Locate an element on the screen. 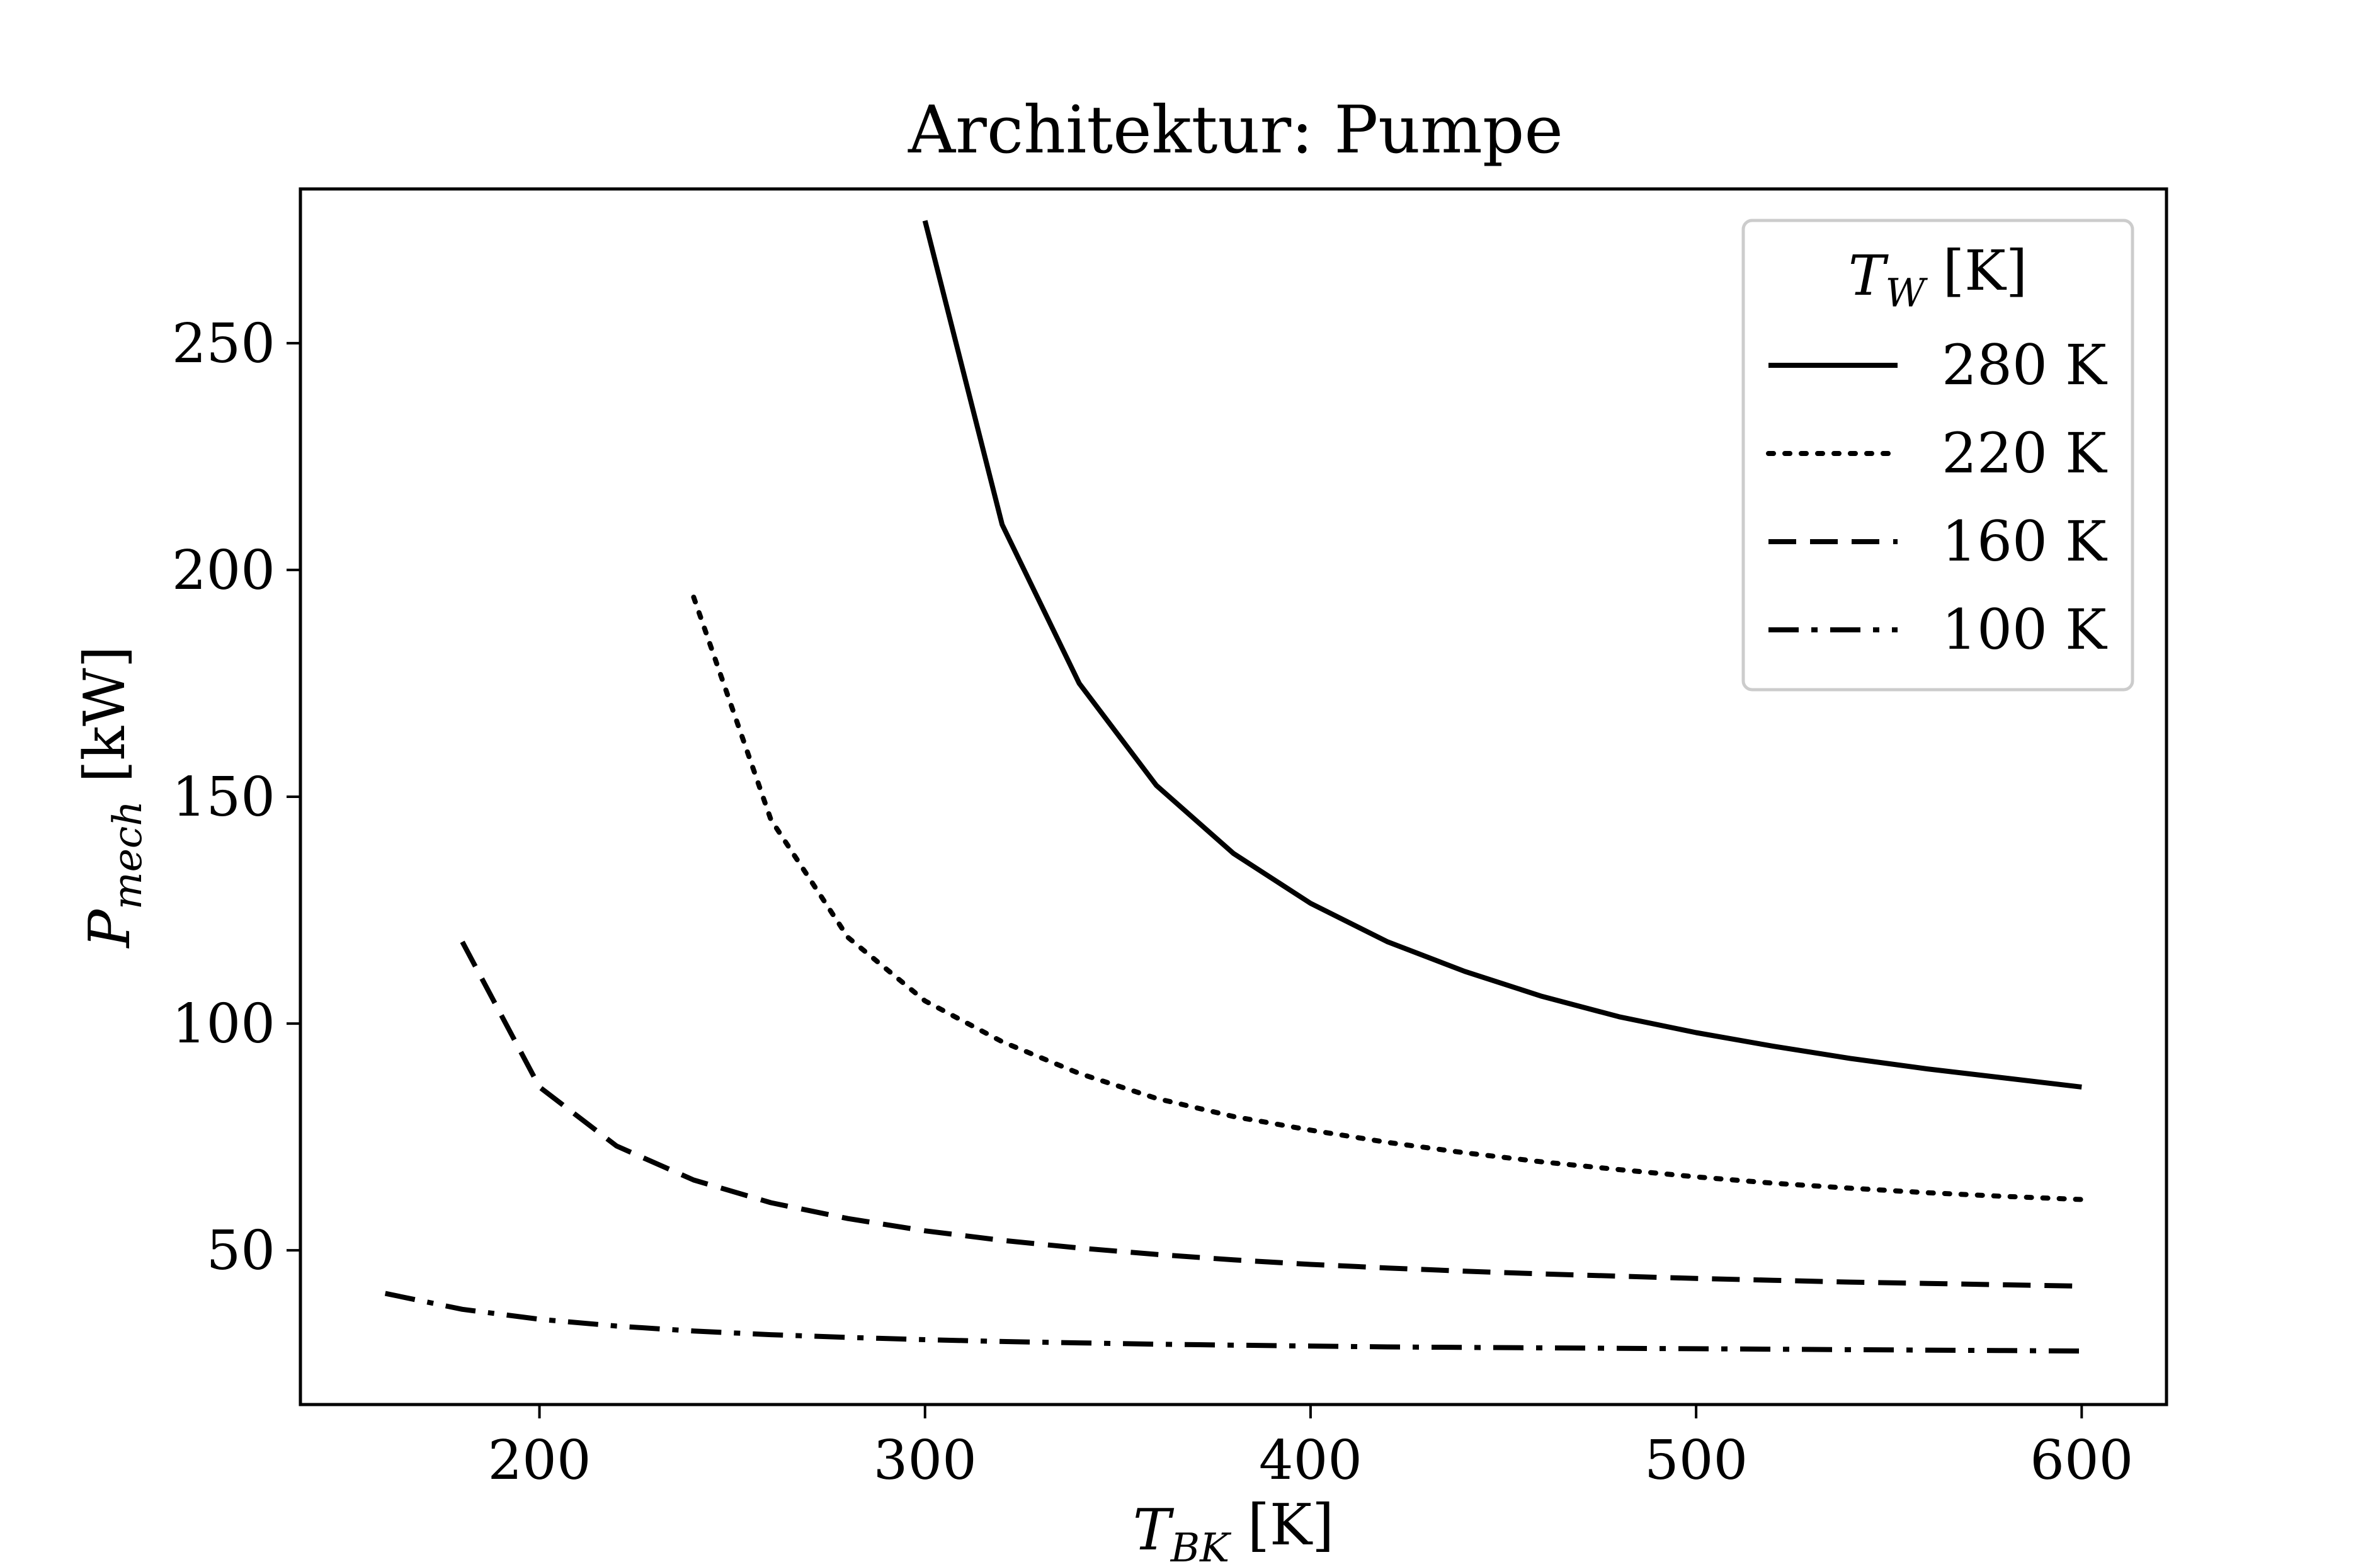 Image resolution: width=2380 pixels, height=1562 pixels. chart-title: Architektur: Pumpe is located at coordinates (1235, 129).